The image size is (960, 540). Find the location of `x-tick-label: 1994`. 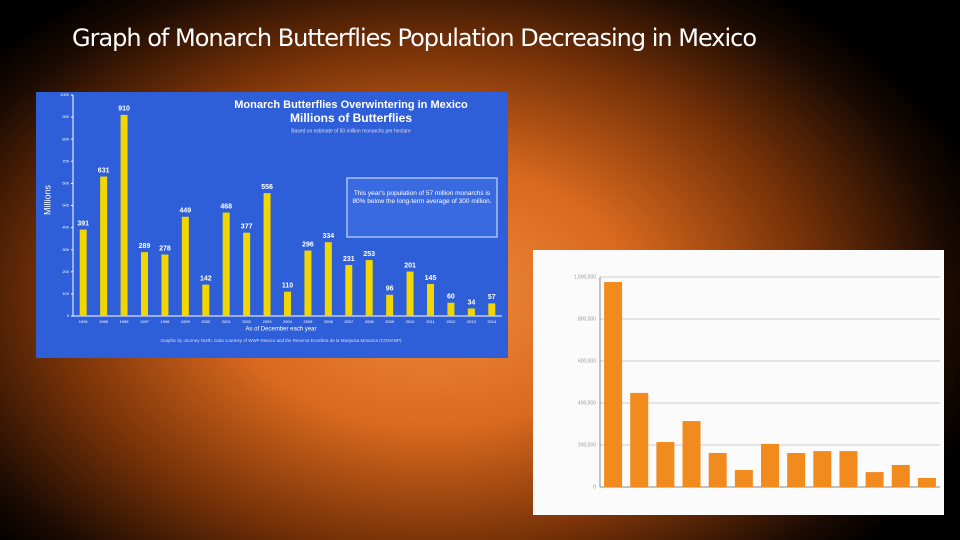

x-tick-label: 1994 is located at coordinates (84, 321).